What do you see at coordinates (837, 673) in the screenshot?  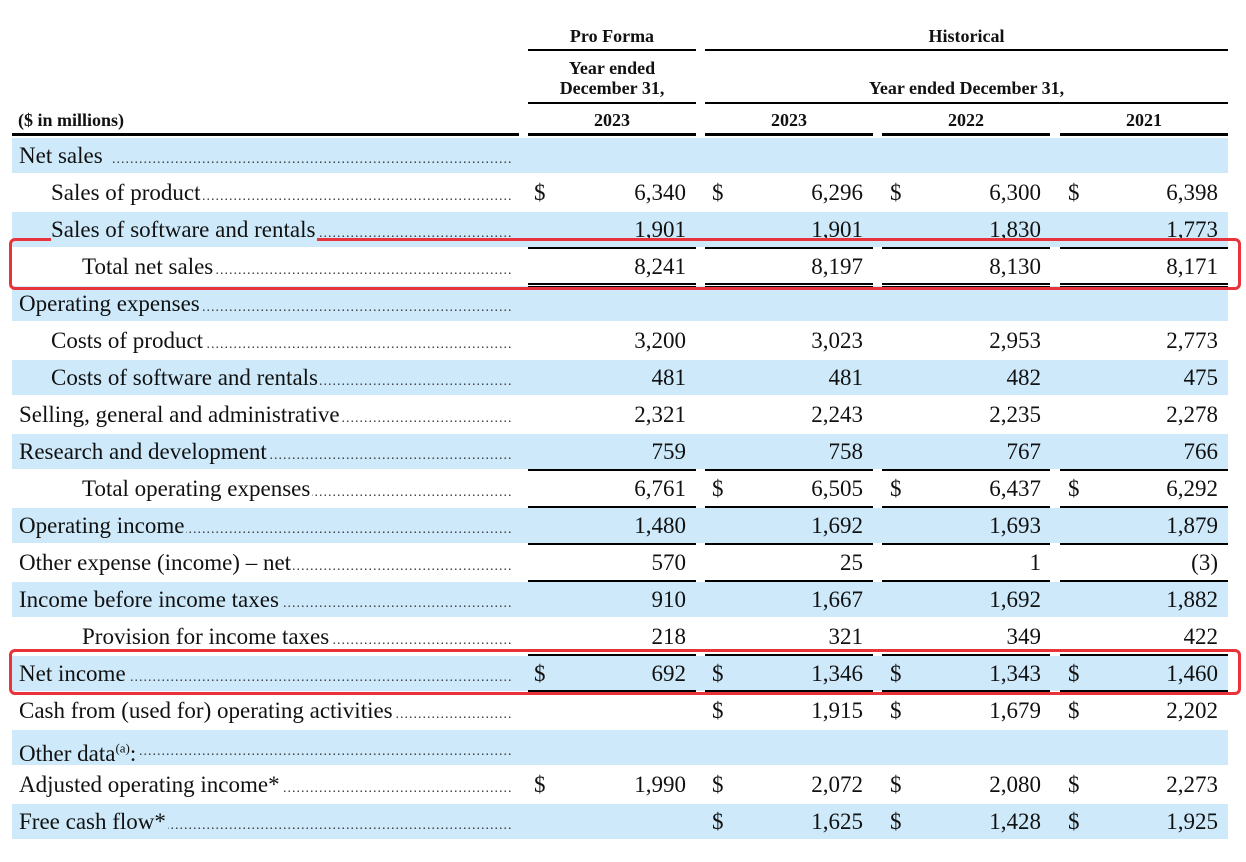 I see `cell-h23: 1,346` at bounding box center [837, 673].